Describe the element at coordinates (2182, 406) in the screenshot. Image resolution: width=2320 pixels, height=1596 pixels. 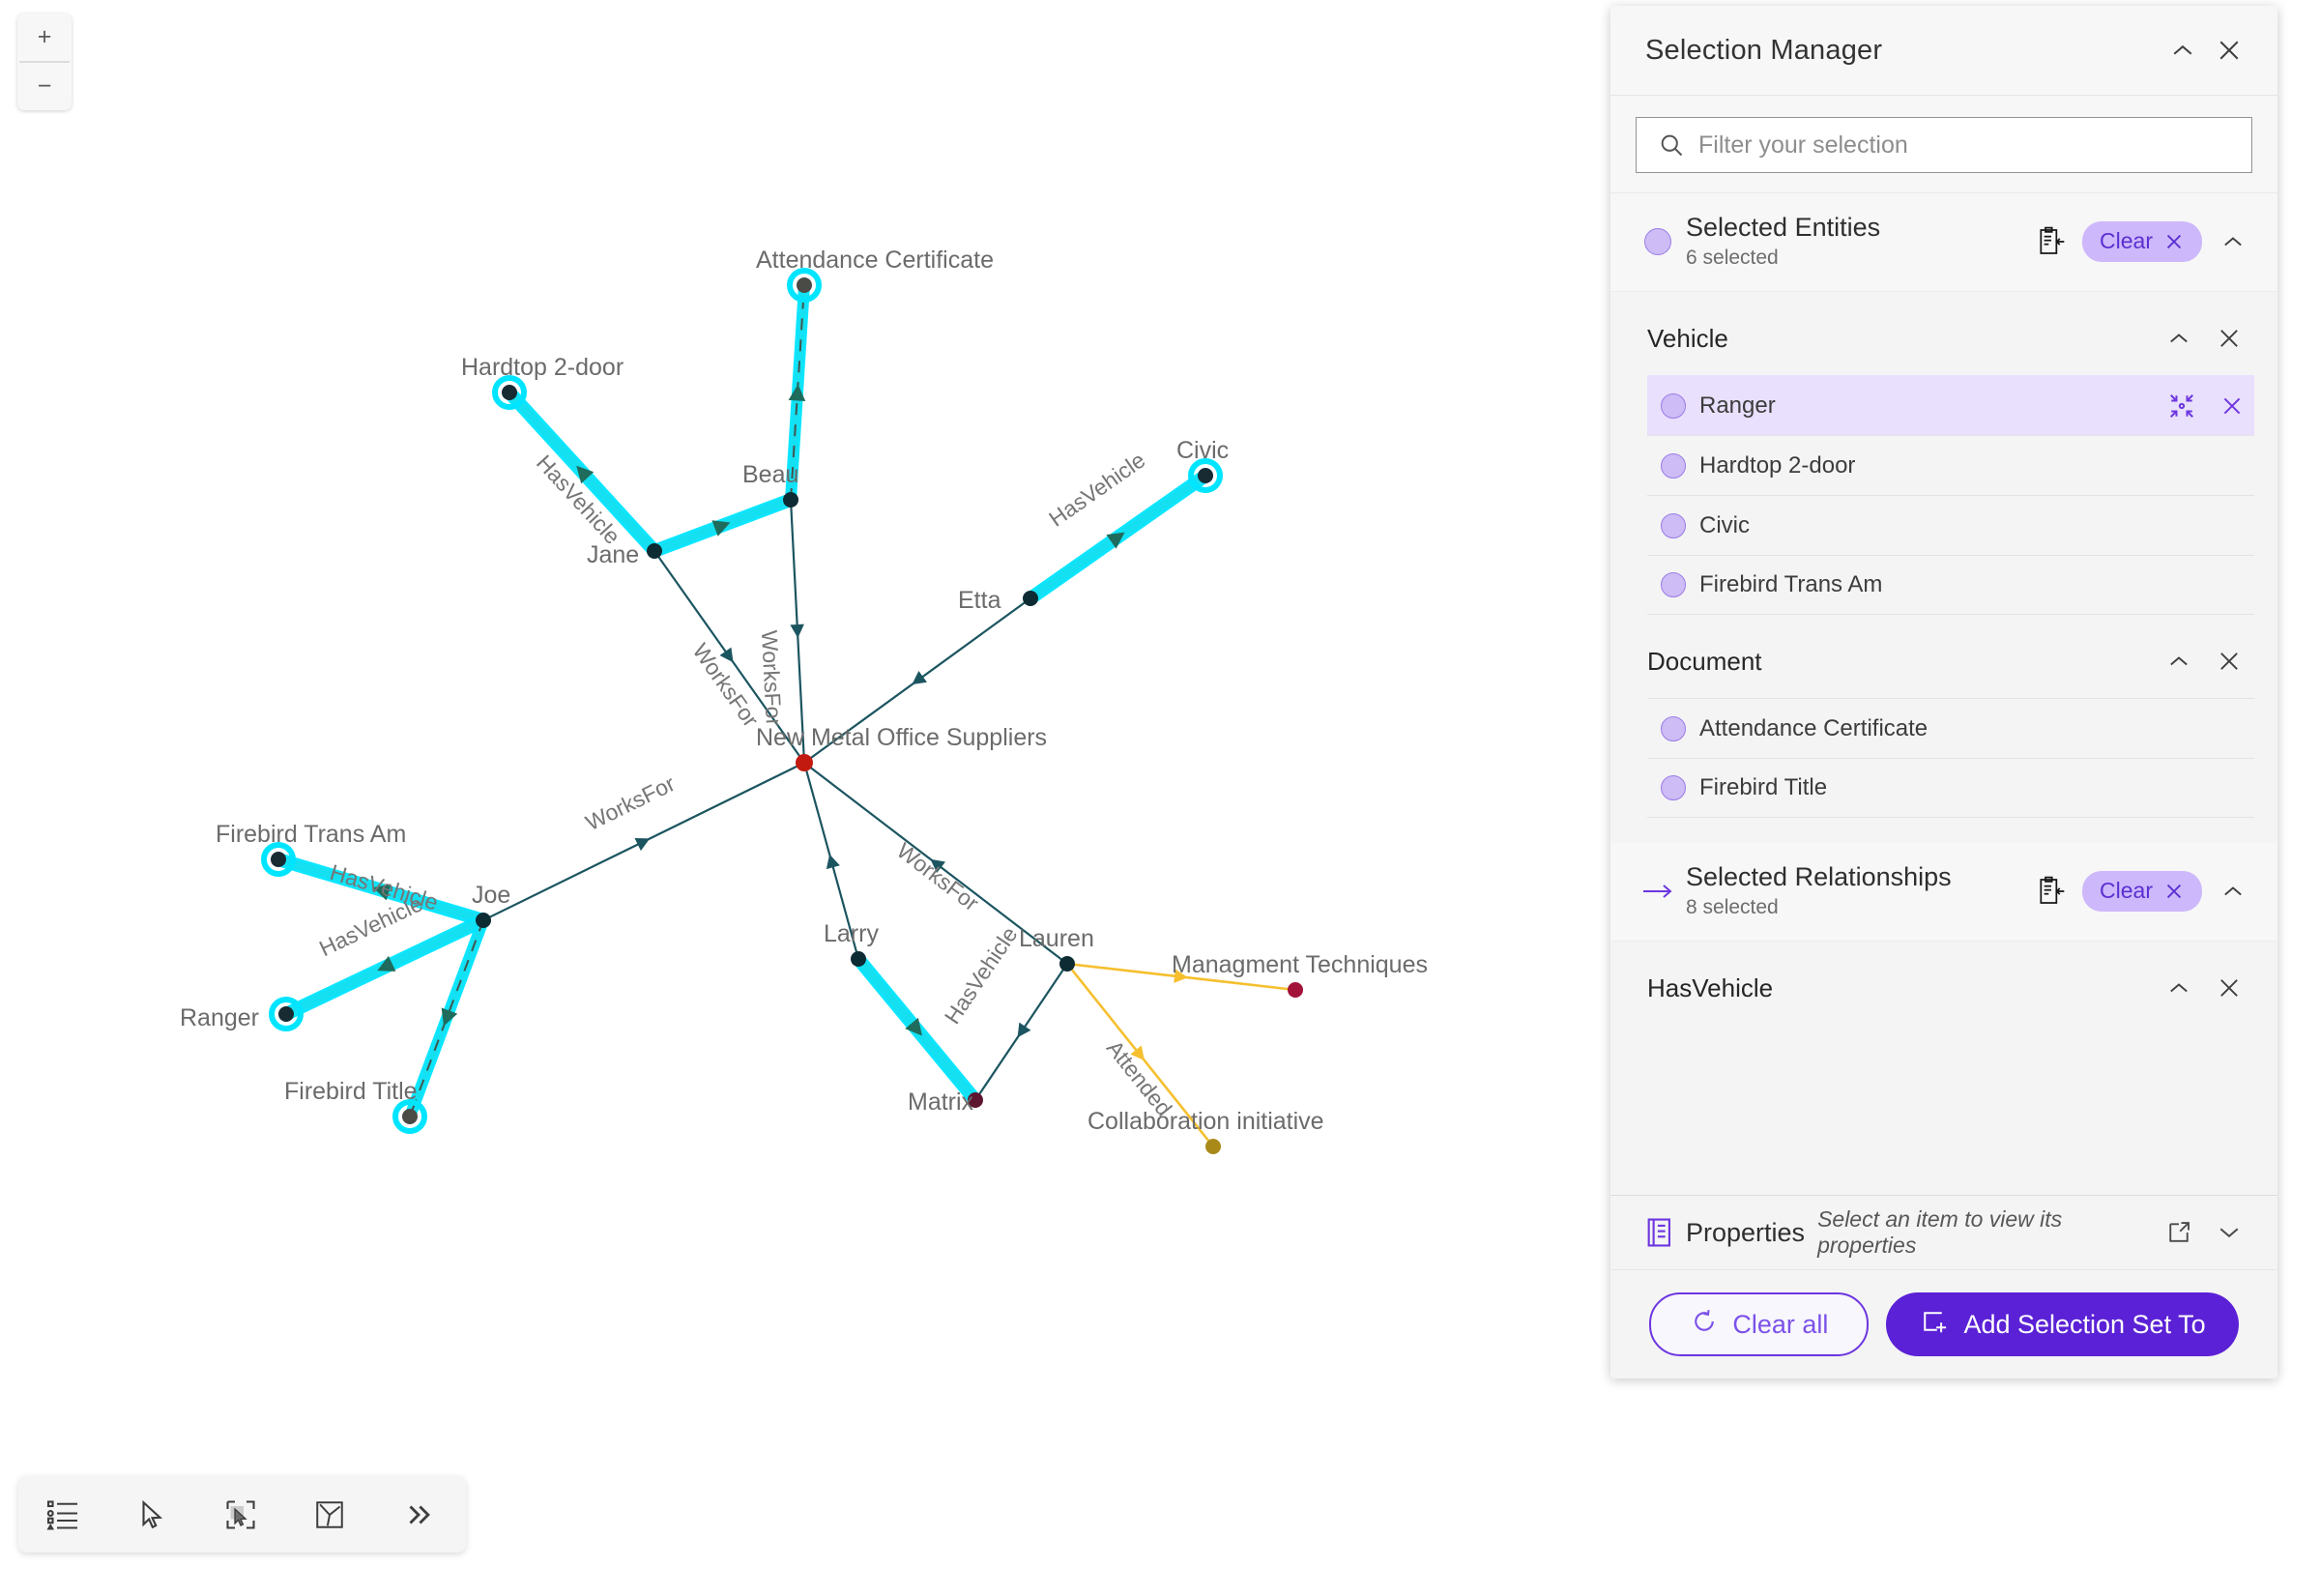
I see `zoom-to-entity-icon` at that location.